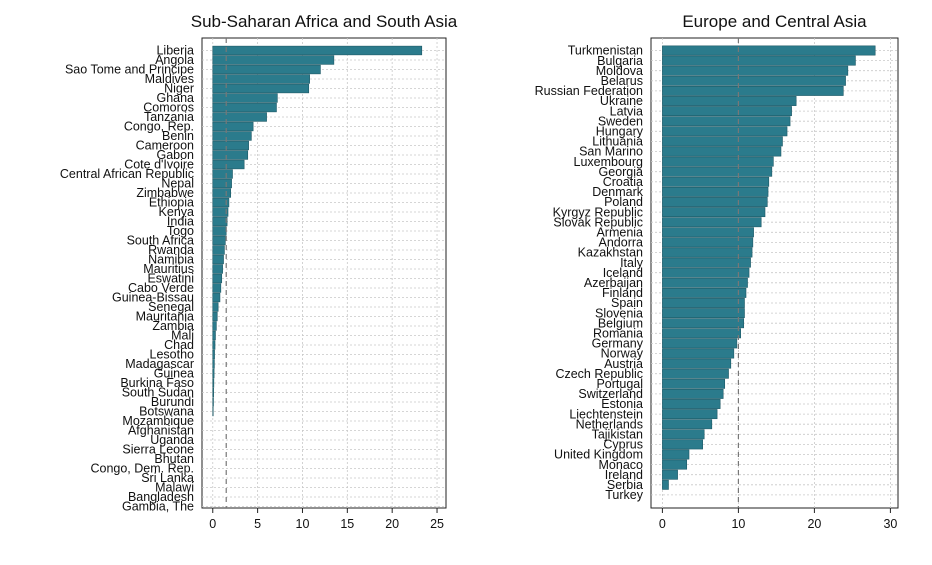 This screenshot has height=565, width=932. Describe the element at coordinates (219, 231) in the screenshot. I see `bar-togo` at that location.